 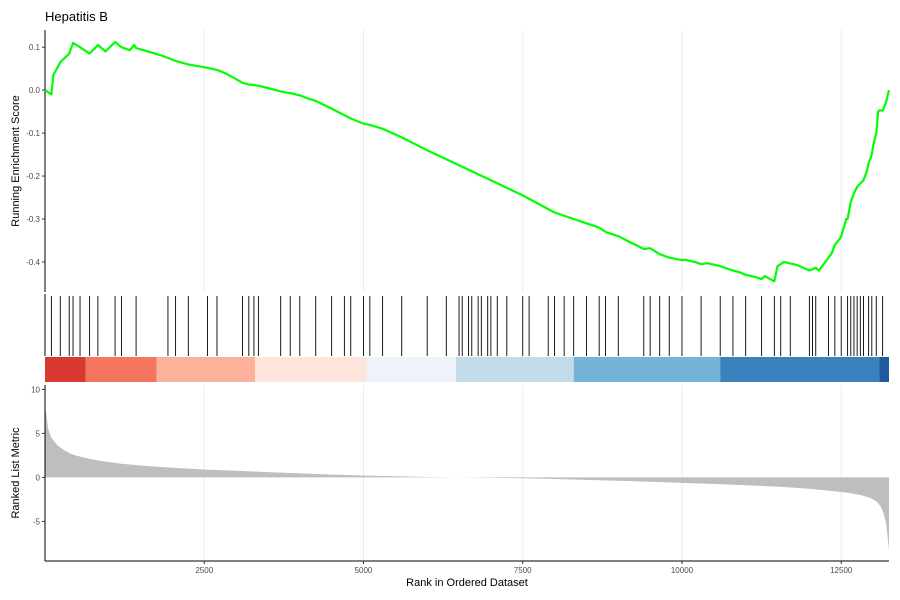 I want to click on enrichment-y-tick-label: -0.1, so click(x=33, y=133).